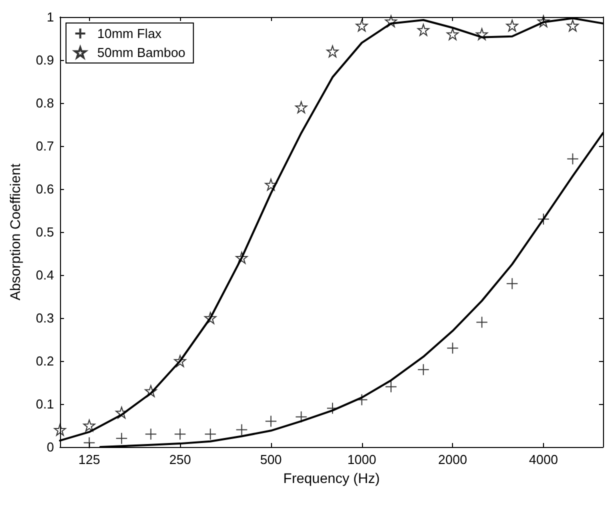  I want to click on x-tick-label: 125, so click(89, 459).